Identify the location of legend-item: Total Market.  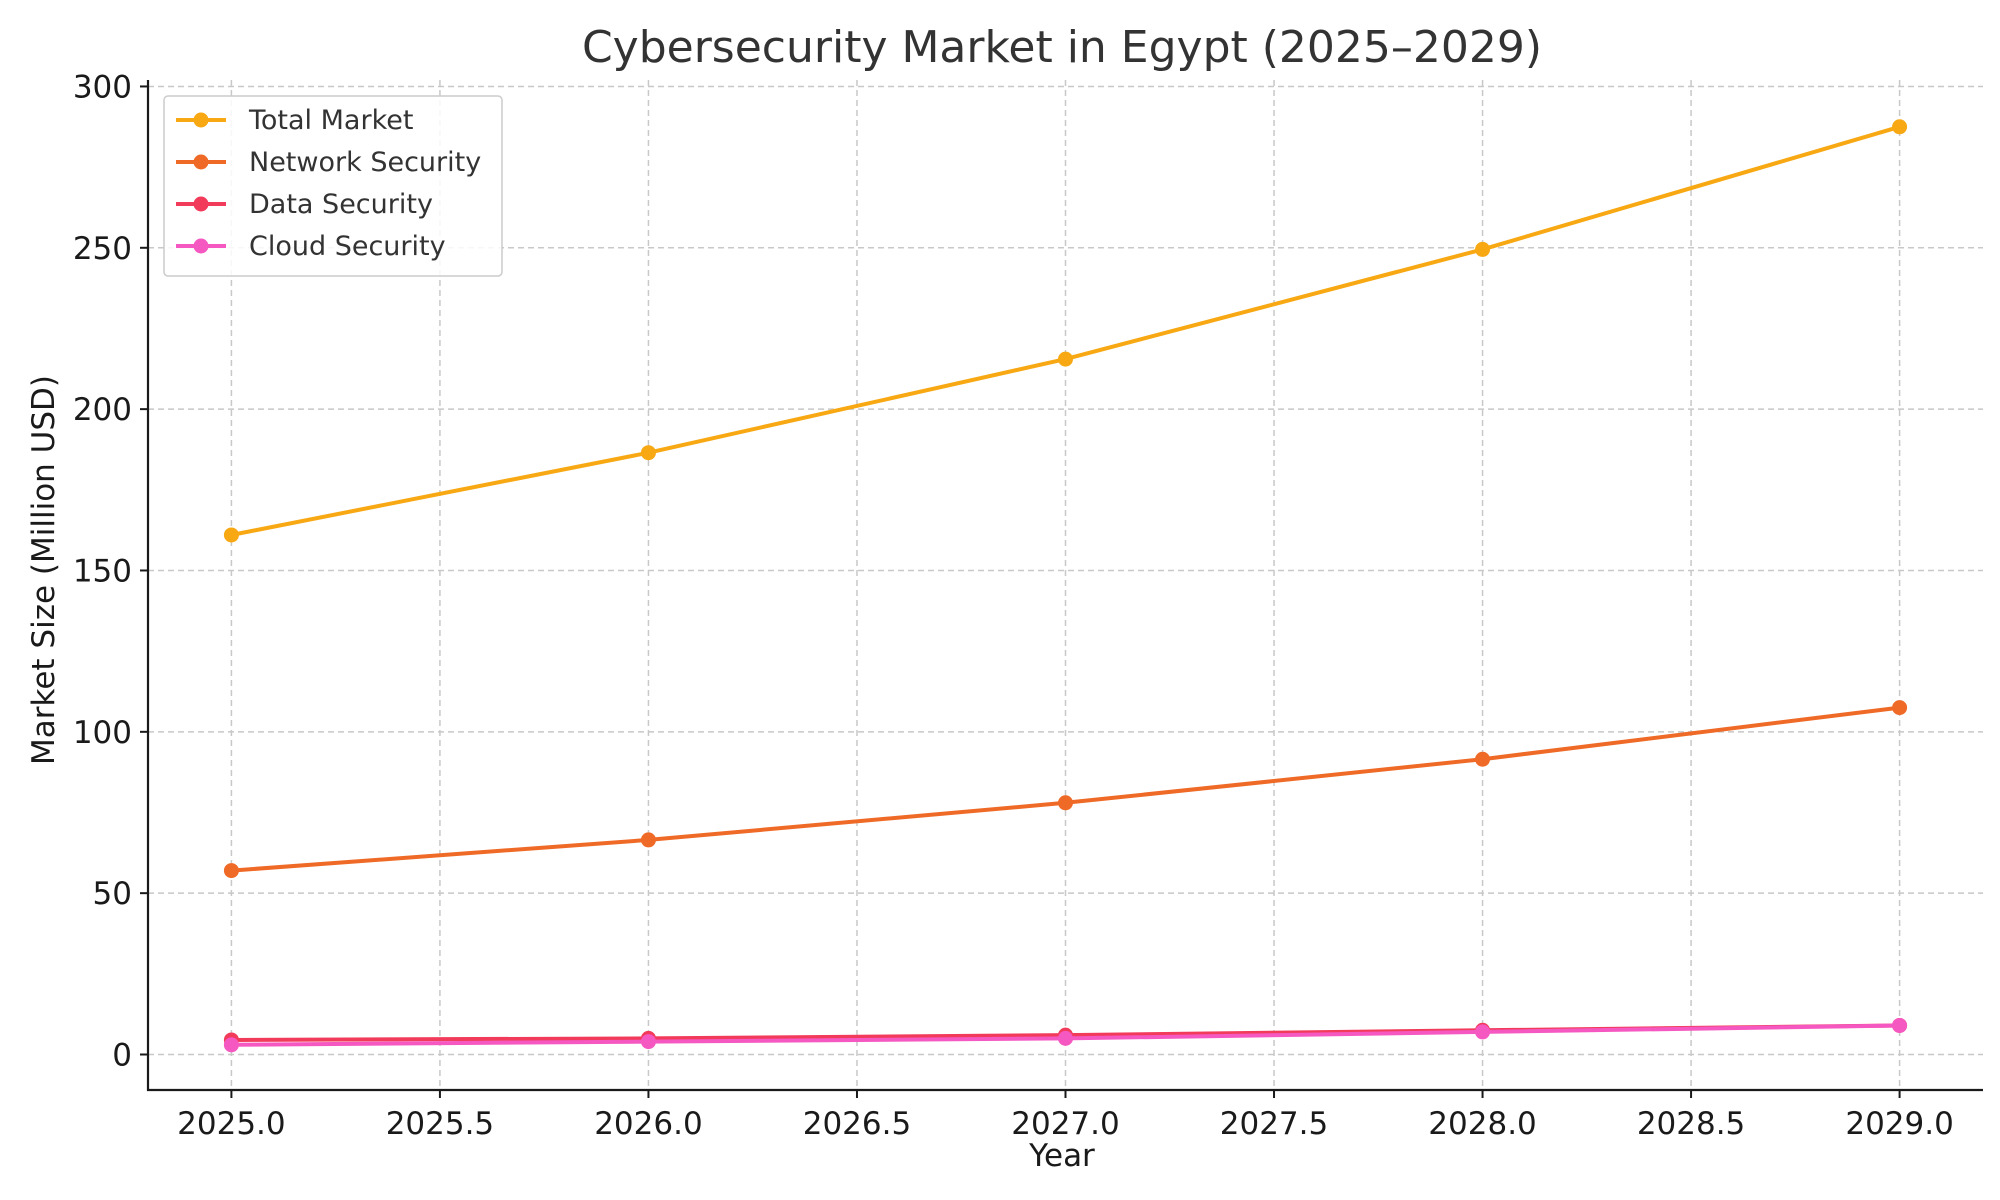
(294, 120).